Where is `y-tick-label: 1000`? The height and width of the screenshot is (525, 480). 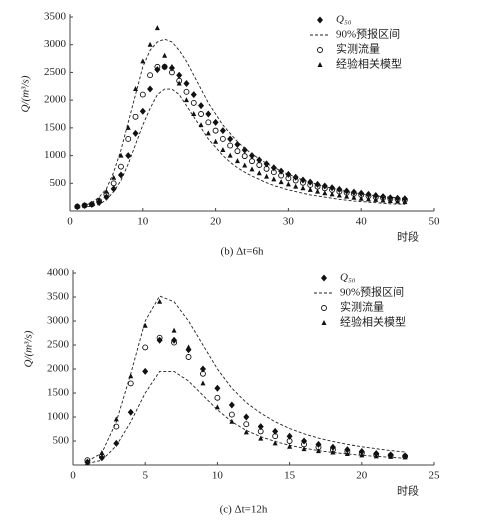 y-tick-label: 1000 is located at coordinates (55, 155).